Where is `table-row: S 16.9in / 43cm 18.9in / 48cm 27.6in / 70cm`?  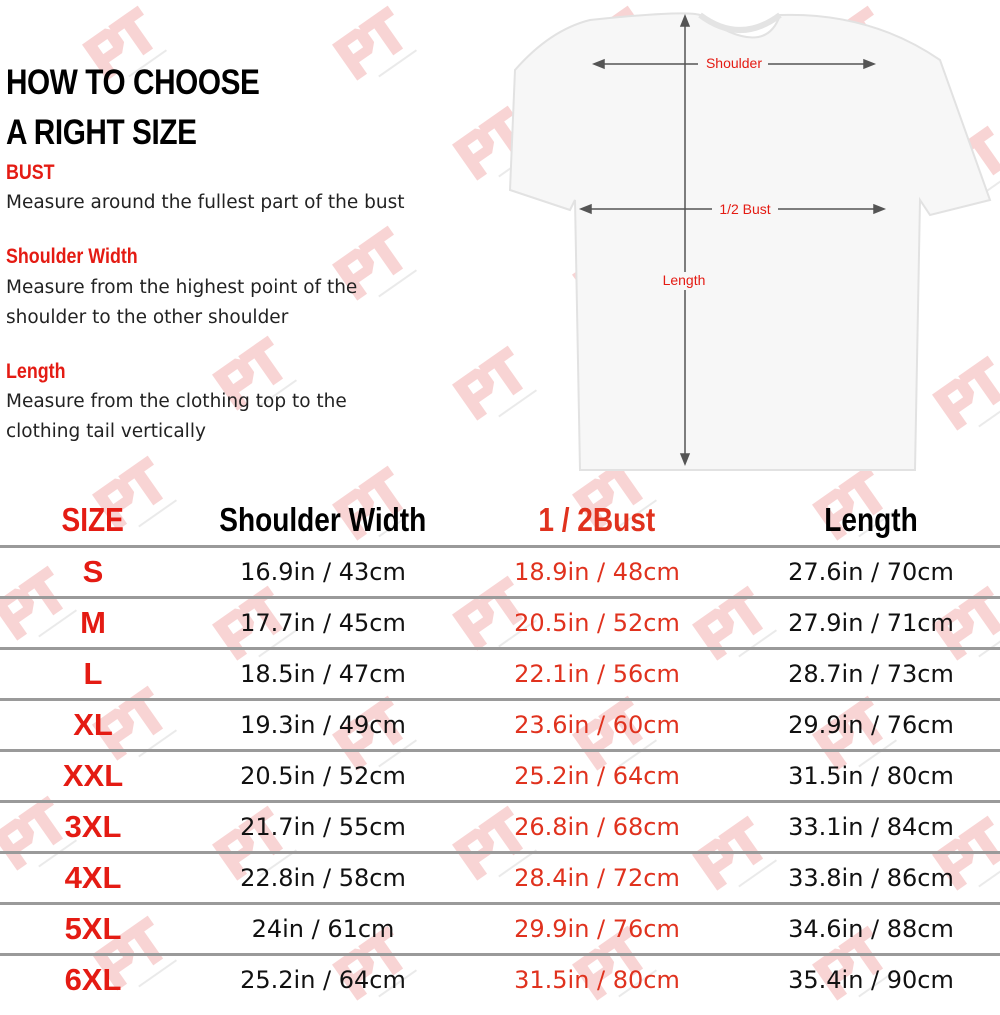
table-row: S 16.9in / 43cm 18.9in / 48cm 27.6in / 70cm is located at coordinates (500, 571).